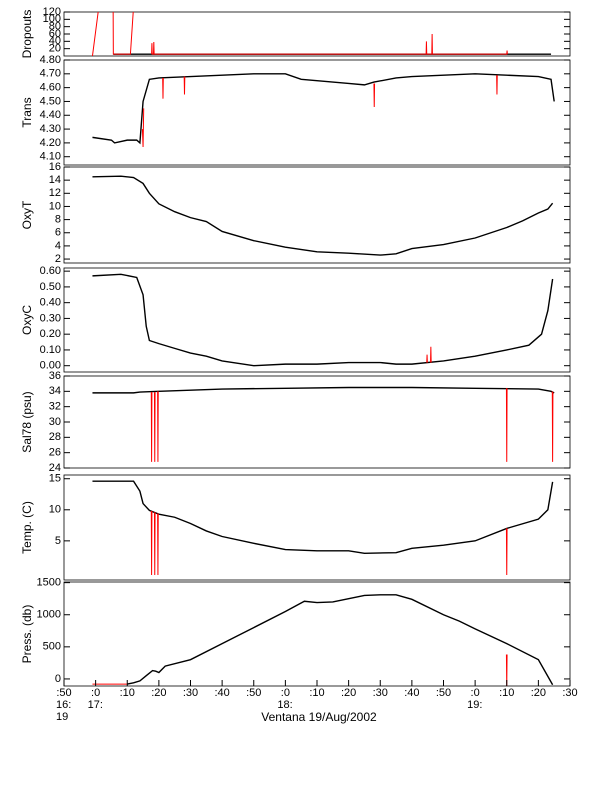 This screenshot has height=785, width=612. What do you see at coordinates (63, 705) in the screenshot?
I see `x-hour-label: 16:` at bounding box center [63, 705].